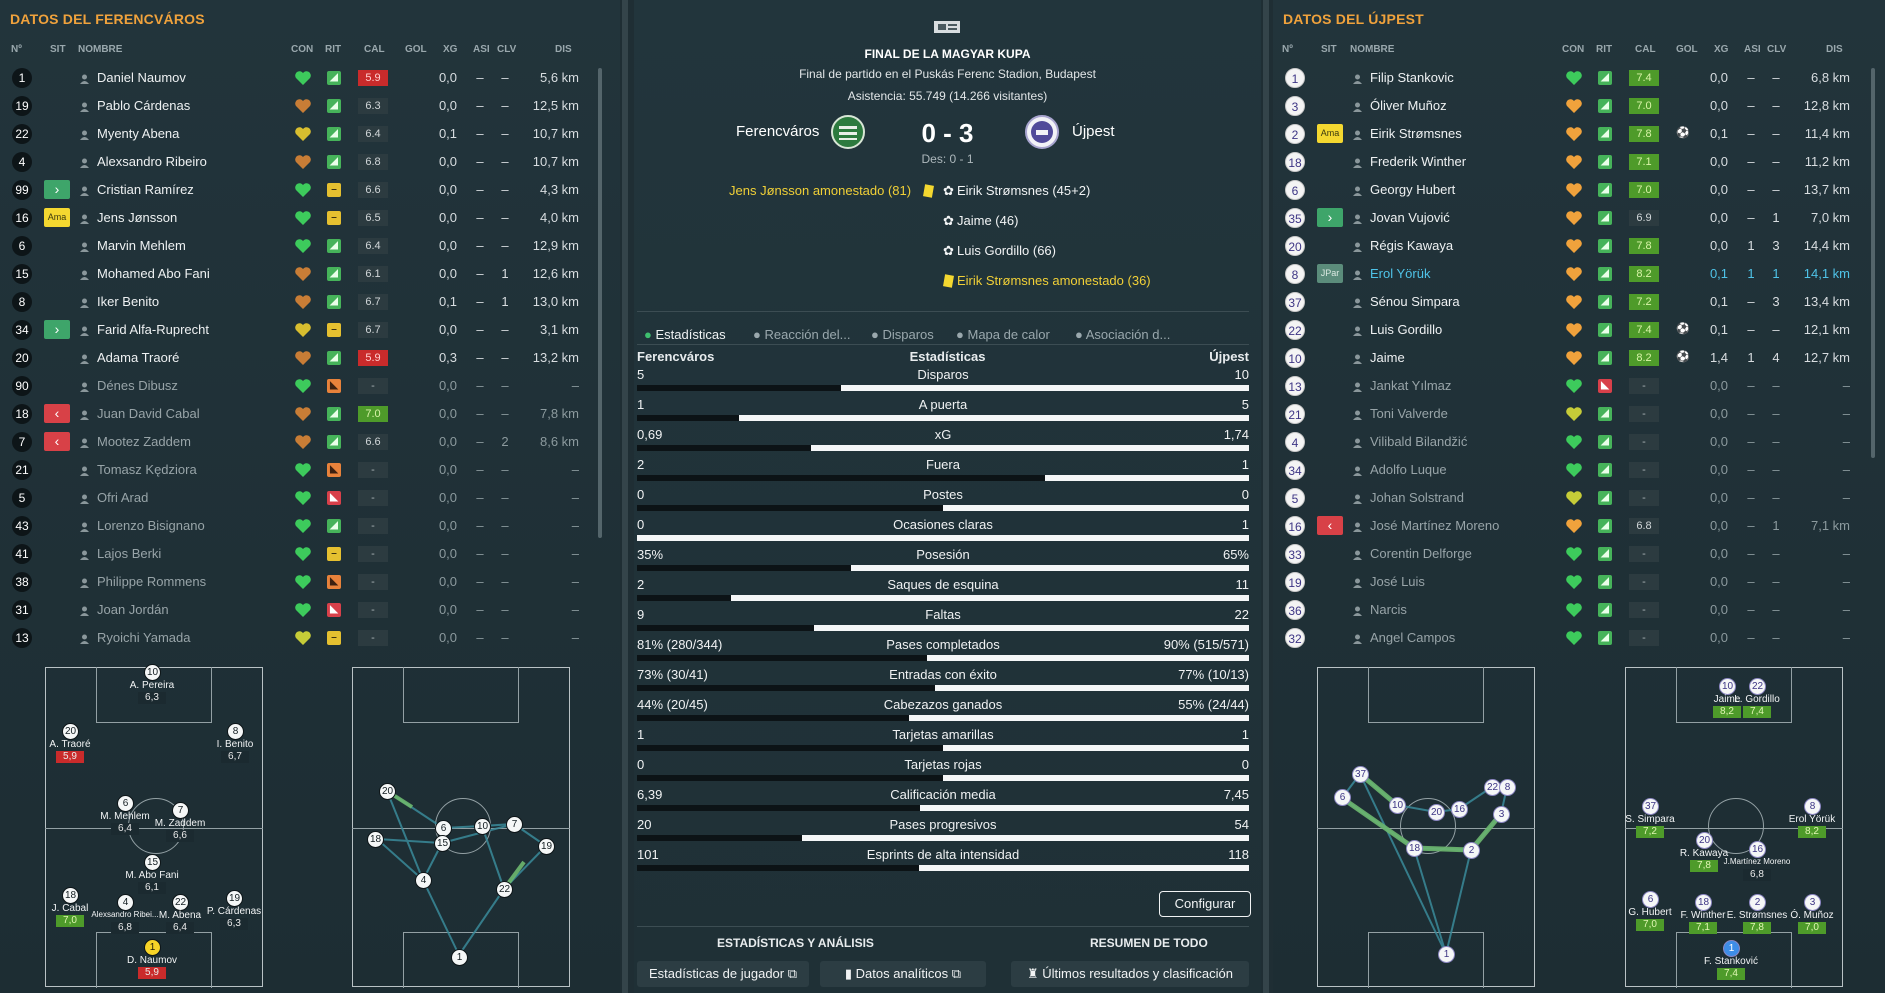  What do you see at coordinates (1417, 497) in the screenshot?
I see `player-name: Johan Solstrand` at bounding box center [1417, 497].